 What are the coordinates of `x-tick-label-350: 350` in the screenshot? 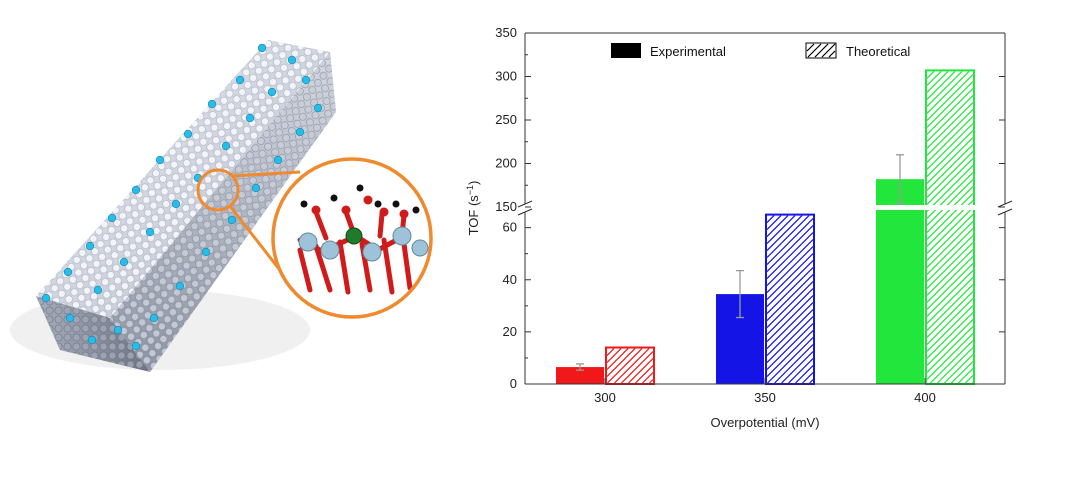 It's located at (765, 397).